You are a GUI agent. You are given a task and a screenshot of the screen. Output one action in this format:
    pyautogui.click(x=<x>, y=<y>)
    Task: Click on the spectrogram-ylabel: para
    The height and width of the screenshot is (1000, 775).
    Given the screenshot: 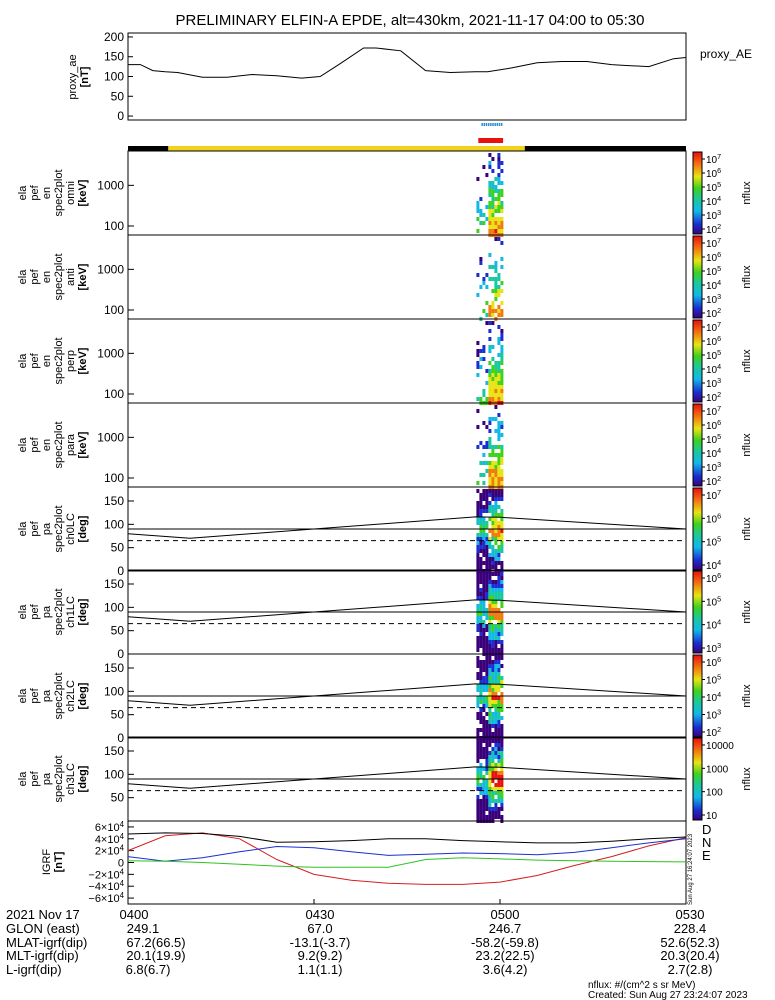 What is the action you would take?
    pyautogui.click(x=71, y=444)
    